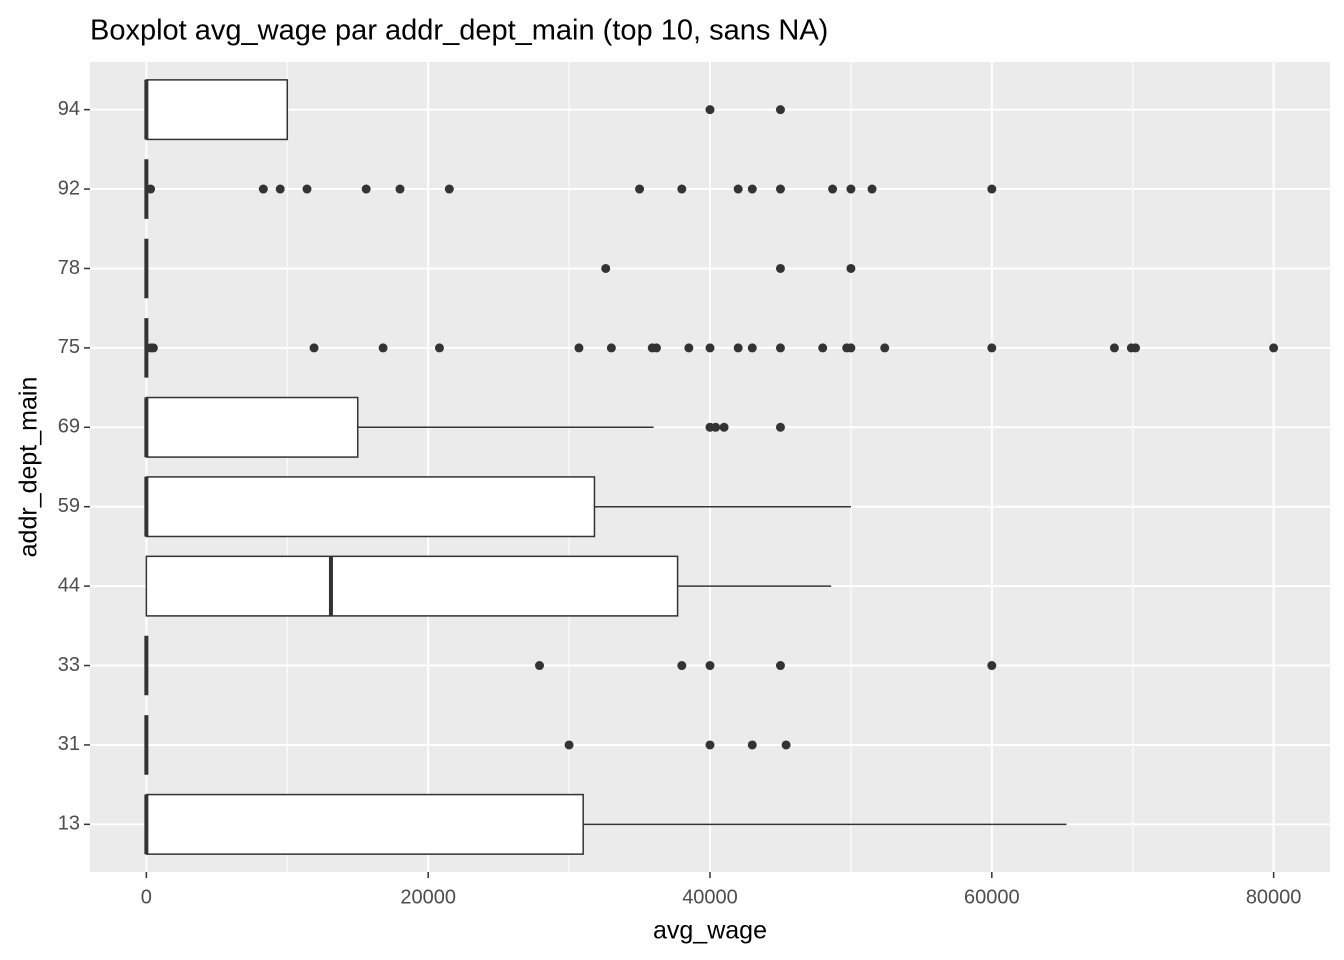  I want to click on x-tick-label: 80000, so click(1274, 897).